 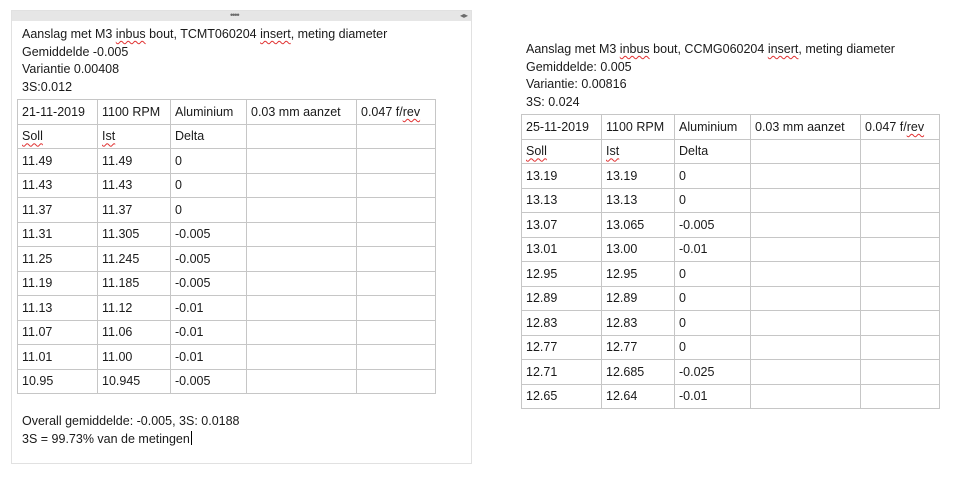 I want to click on table-cell: 13.00, so click(x=638, y=249).